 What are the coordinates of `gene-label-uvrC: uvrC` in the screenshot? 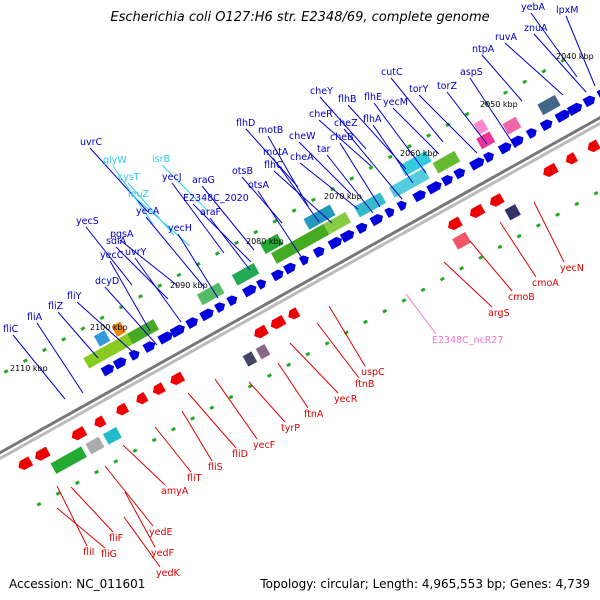 It's located at (91, 142).